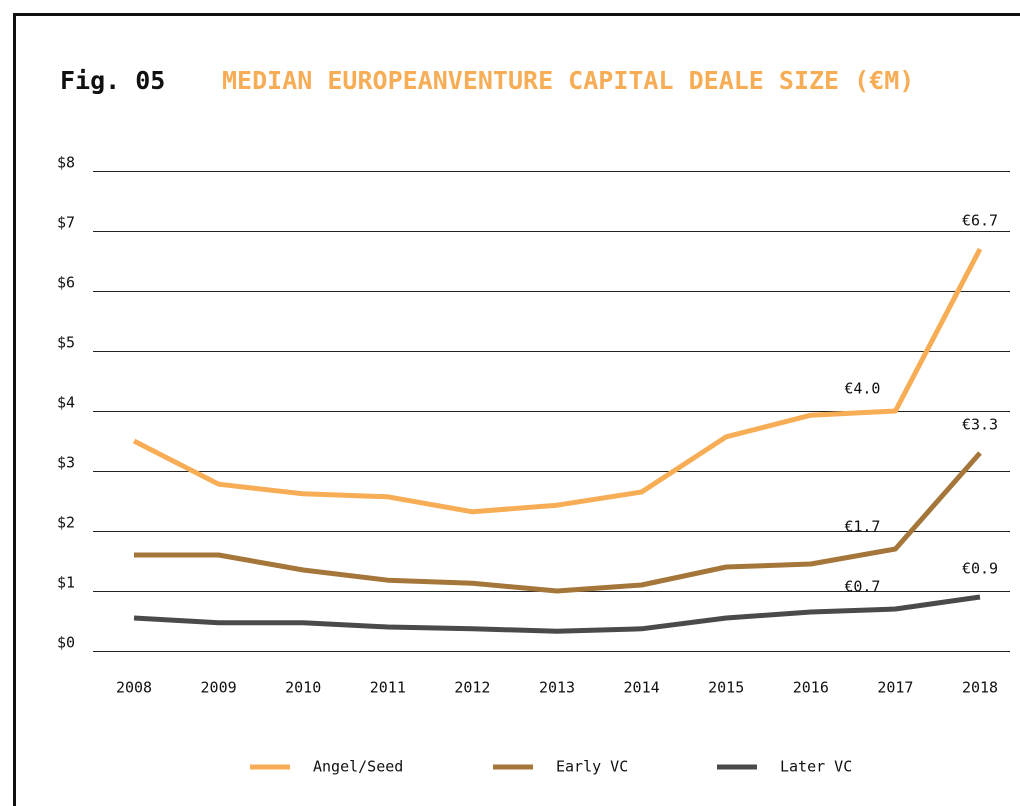  Describe the element at coordinates (980, 221) in the screenshot. I see `data-label: €6.7` at that location.